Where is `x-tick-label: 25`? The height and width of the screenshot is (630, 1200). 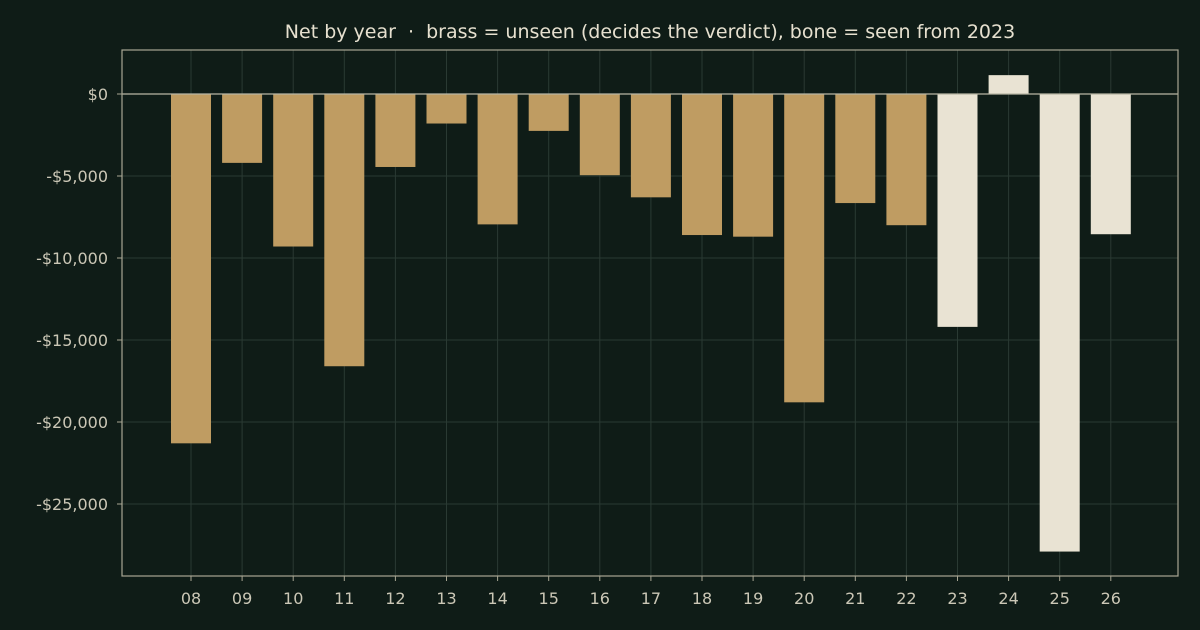 x-tick-label: 25 is located at coordinates (1060, 598).